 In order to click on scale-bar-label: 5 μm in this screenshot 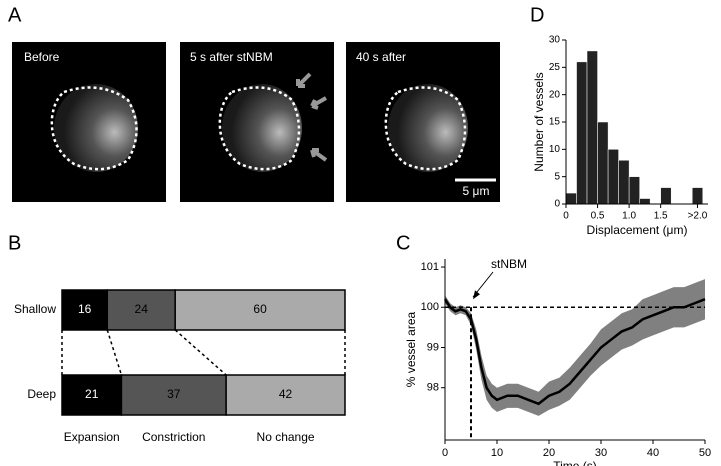, I will do `click(476, 191)`.